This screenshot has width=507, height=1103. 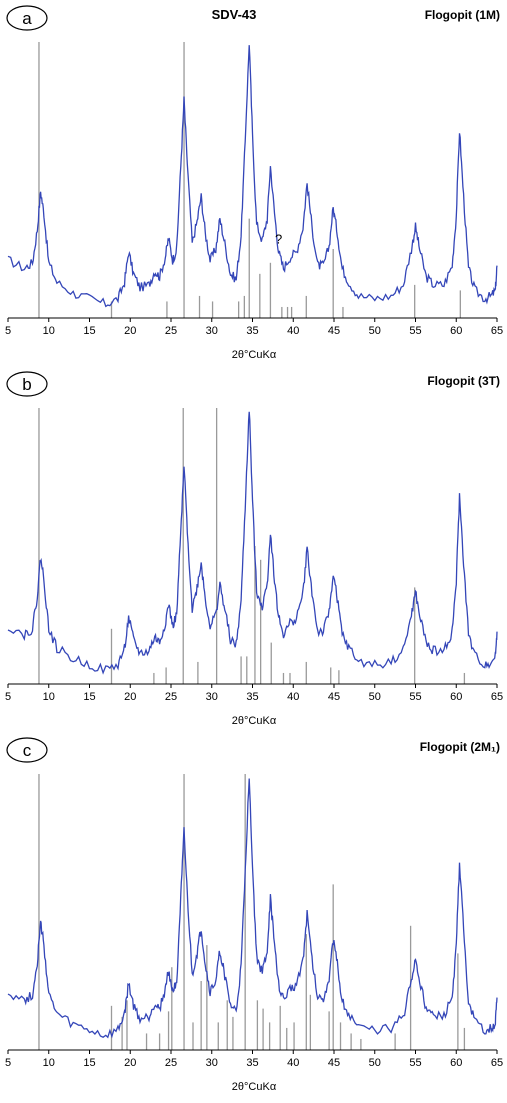 I want to click on sample-title: SDV-43, so click(x=234, y=14).